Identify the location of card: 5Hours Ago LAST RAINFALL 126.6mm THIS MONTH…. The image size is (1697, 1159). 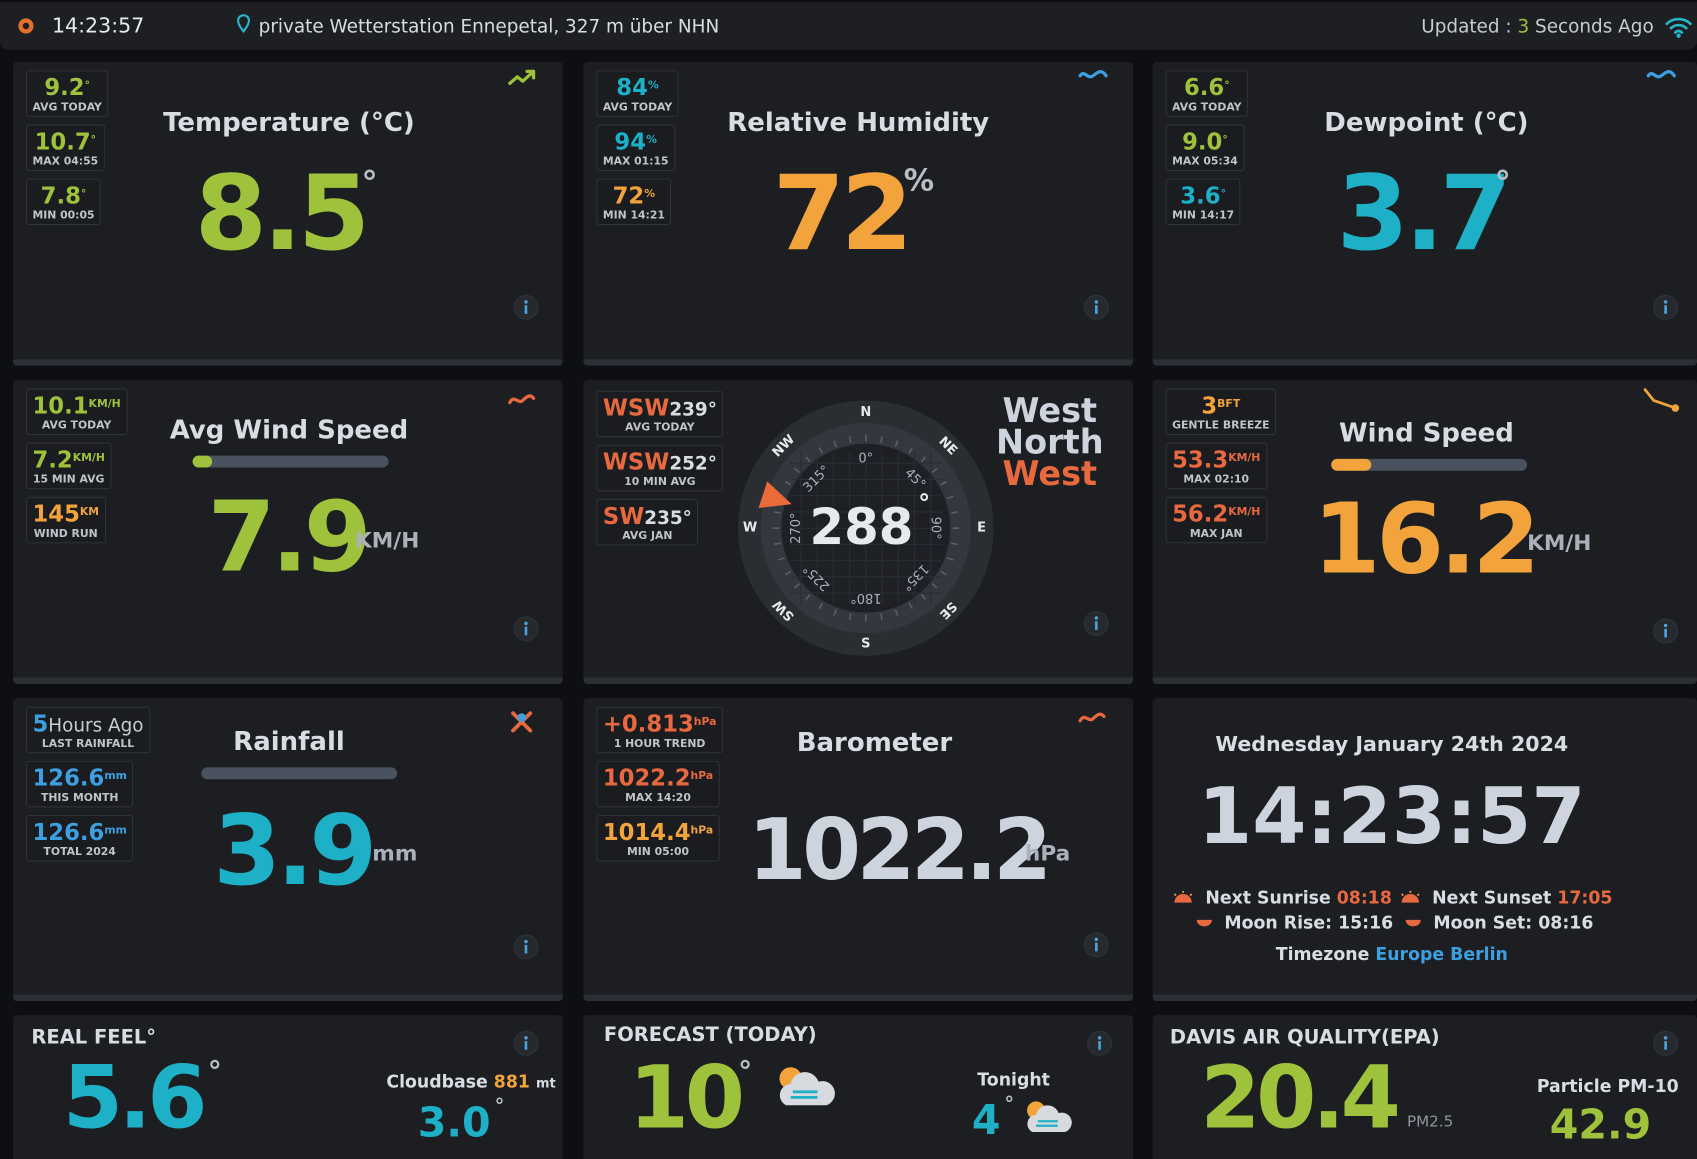
(287, 850).